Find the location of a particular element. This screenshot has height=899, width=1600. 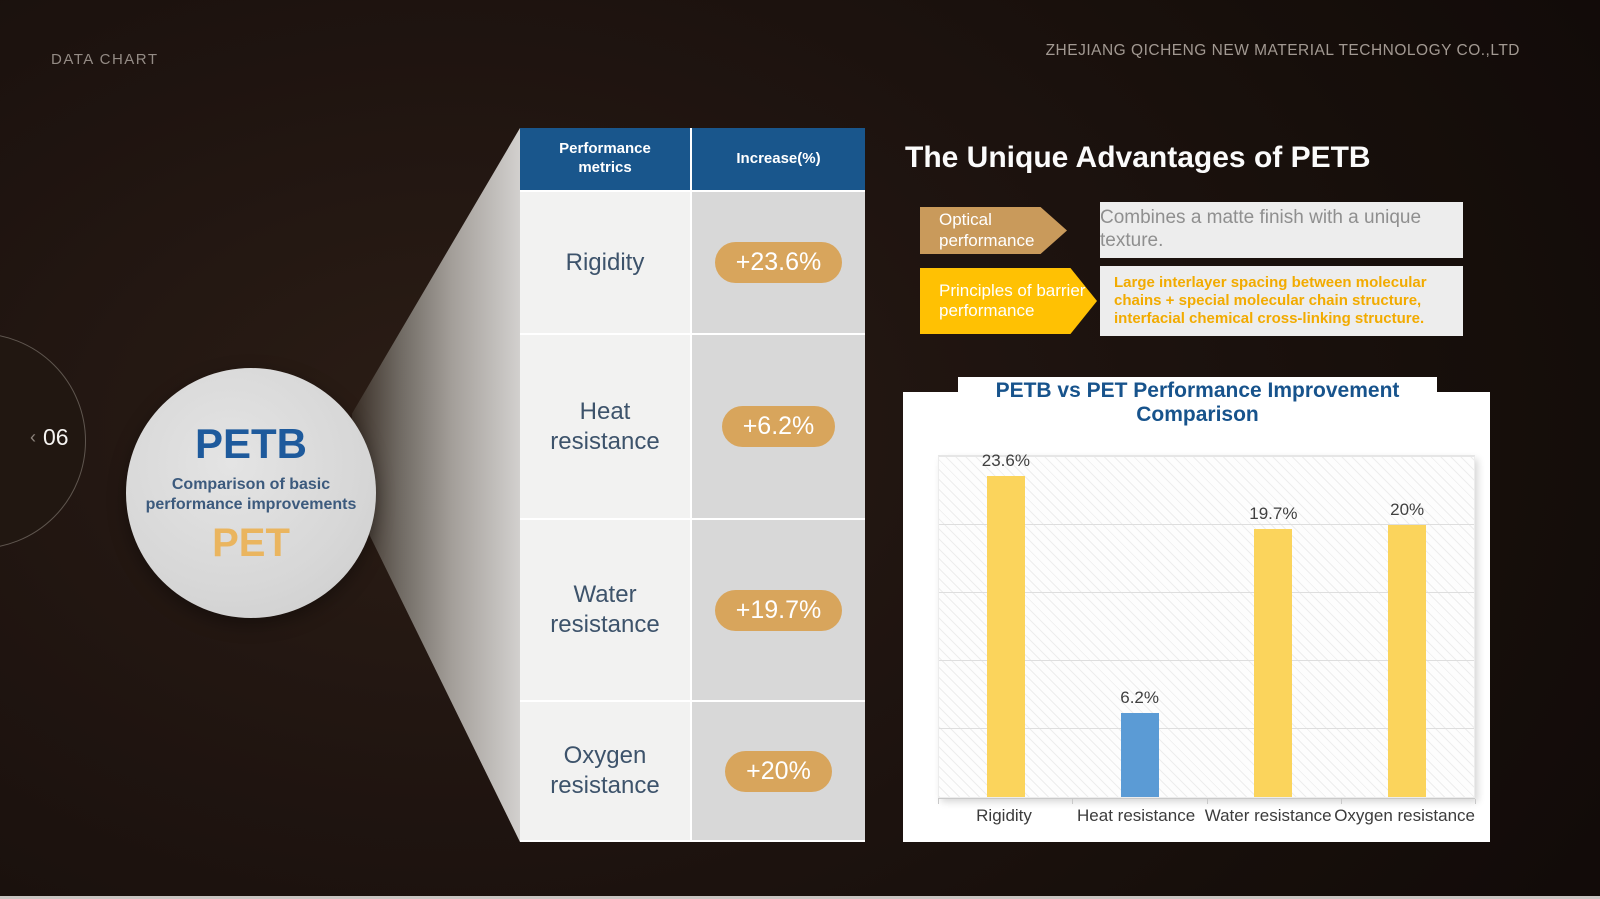

advantage-tag-label: Optical performance is located at coordinates (987, 230).